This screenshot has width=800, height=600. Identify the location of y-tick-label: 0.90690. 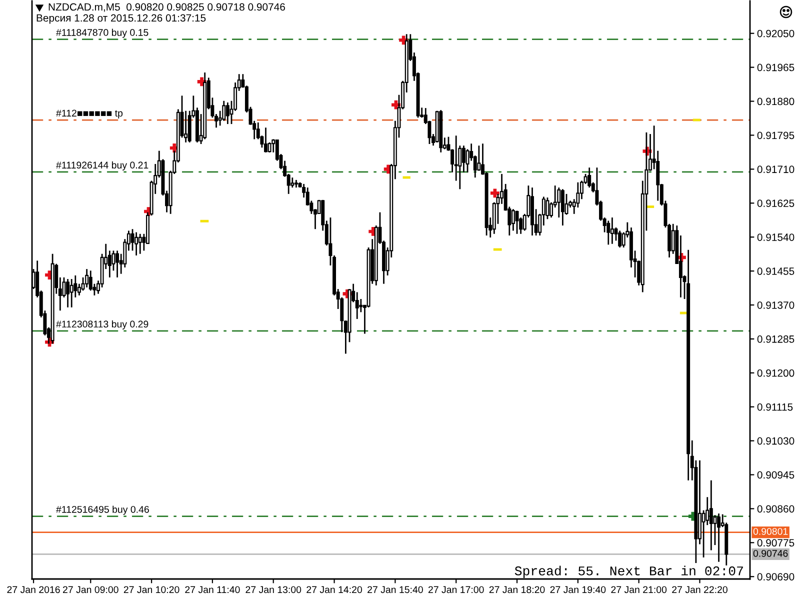
(775, 576).